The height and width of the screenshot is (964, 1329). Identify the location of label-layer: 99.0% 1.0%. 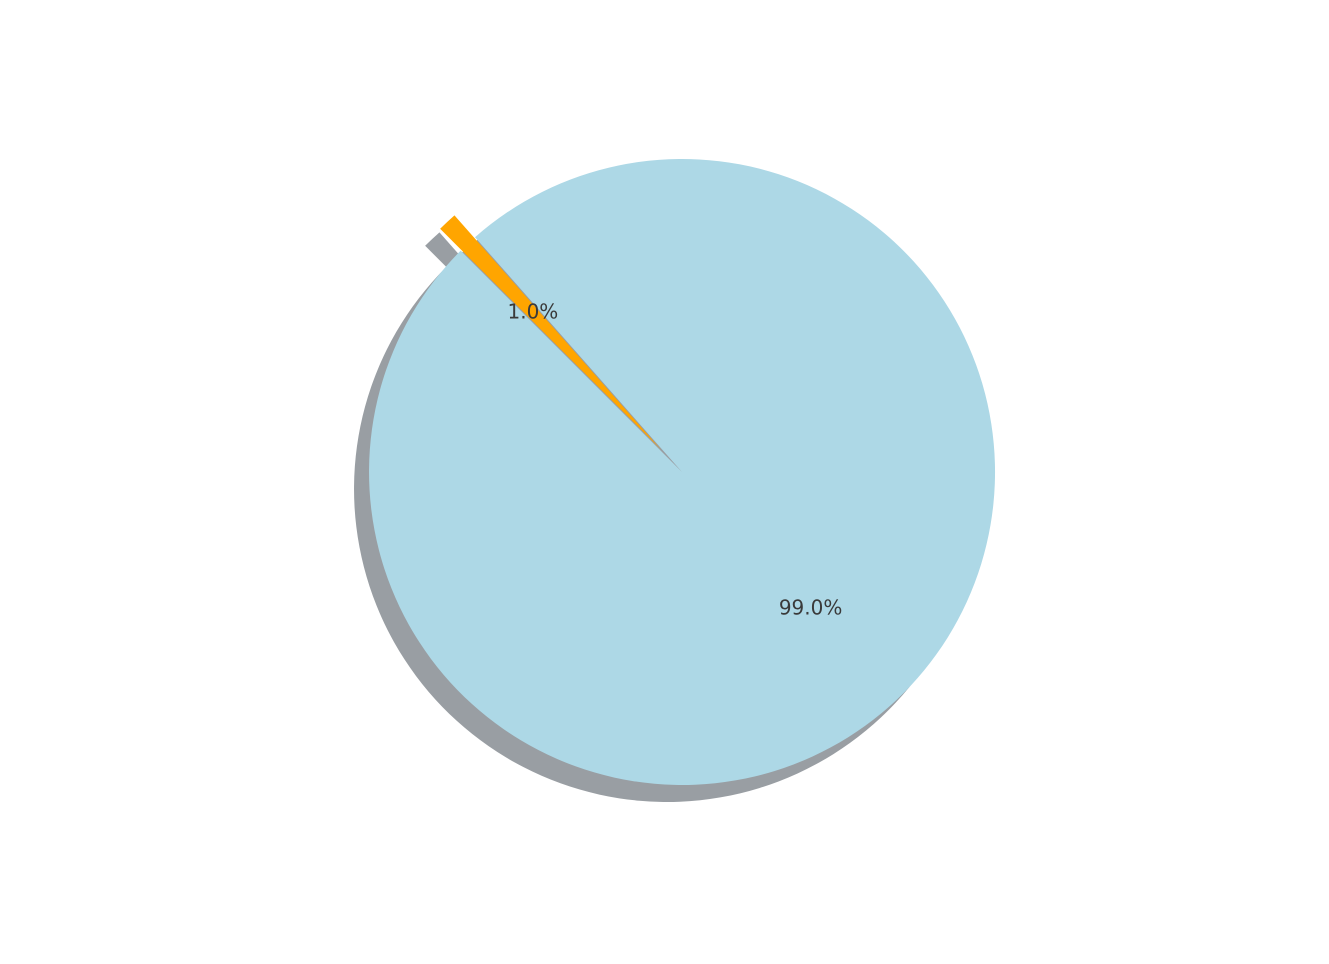
(674, 460).